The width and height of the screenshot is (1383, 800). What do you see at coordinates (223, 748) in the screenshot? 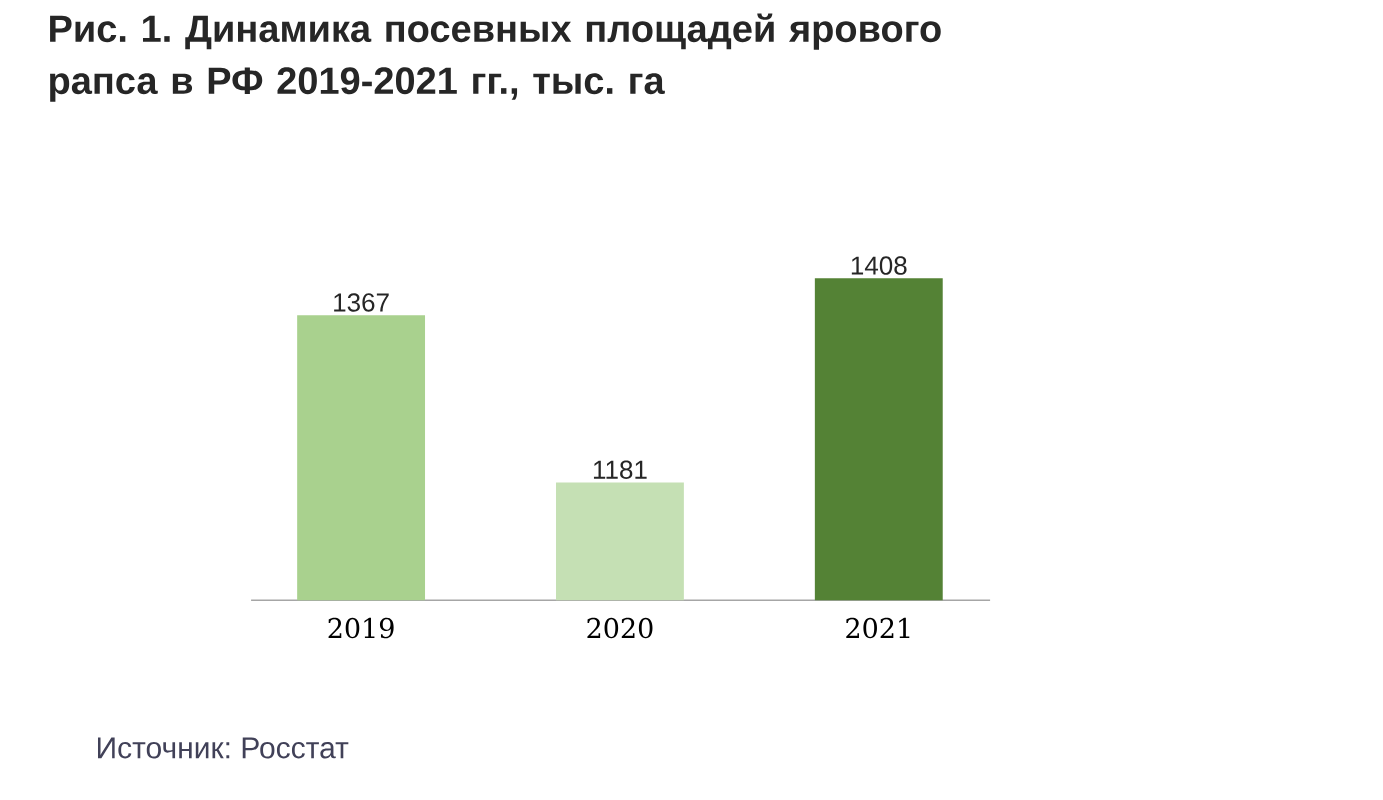
I see `text: Источник: Росстат` at bounding box center [223, 748].